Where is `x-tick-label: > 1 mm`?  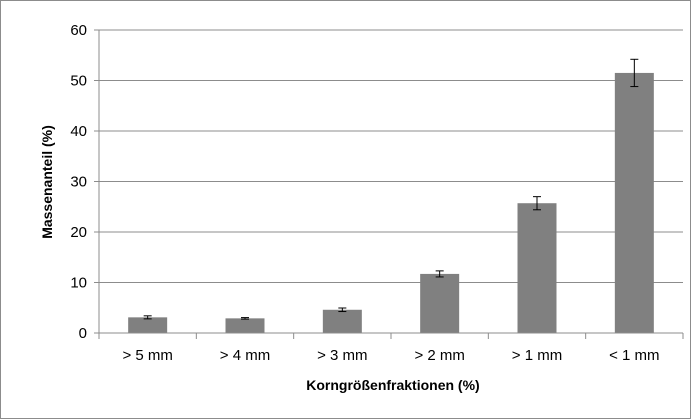
x-tick-label: > 1 mm is located at coordinates (537, 355).